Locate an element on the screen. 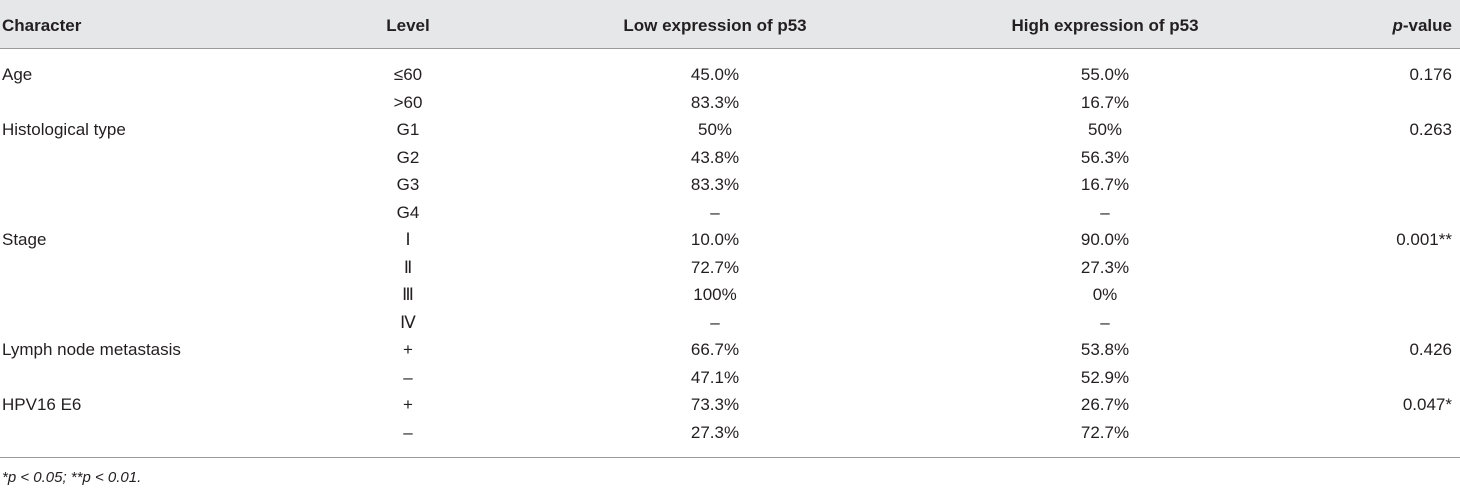 This screenshot has height=488, width=1460. header-band is located at coordinates (730, 24).